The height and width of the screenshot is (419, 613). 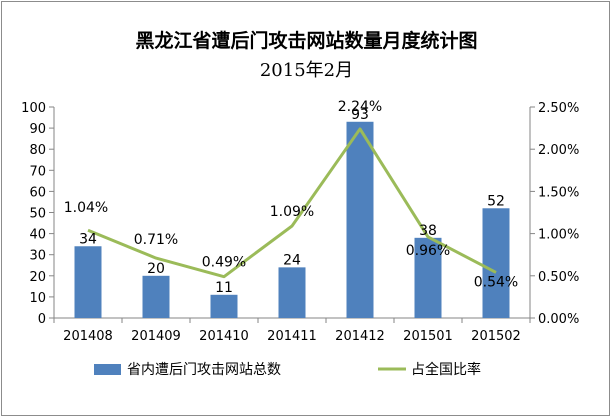 I want to click on line-value-label: 0.71%, so click(x=156, y=240).